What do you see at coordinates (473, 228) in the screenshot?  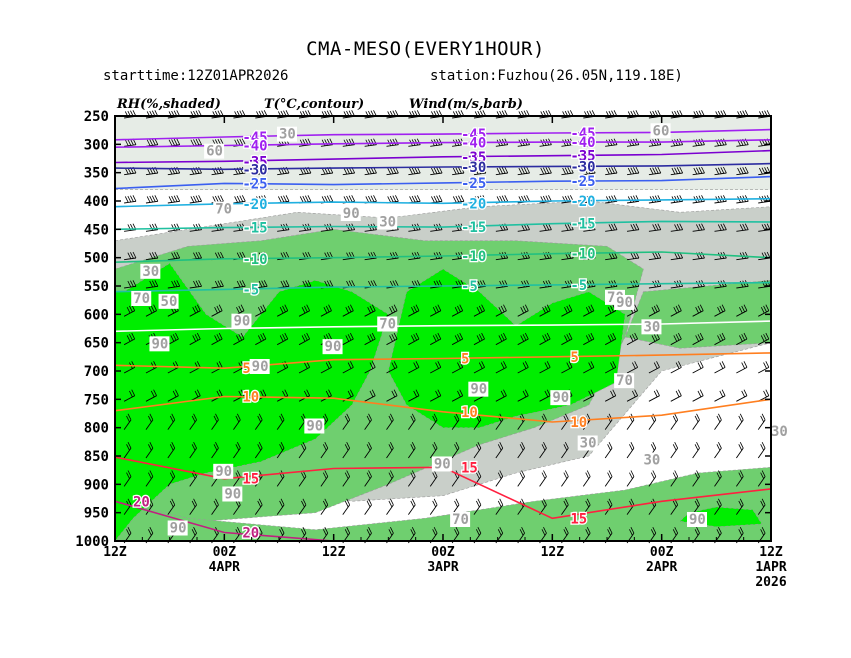 I see `temp-contour-label: -15` at bounding box center [473, 228].